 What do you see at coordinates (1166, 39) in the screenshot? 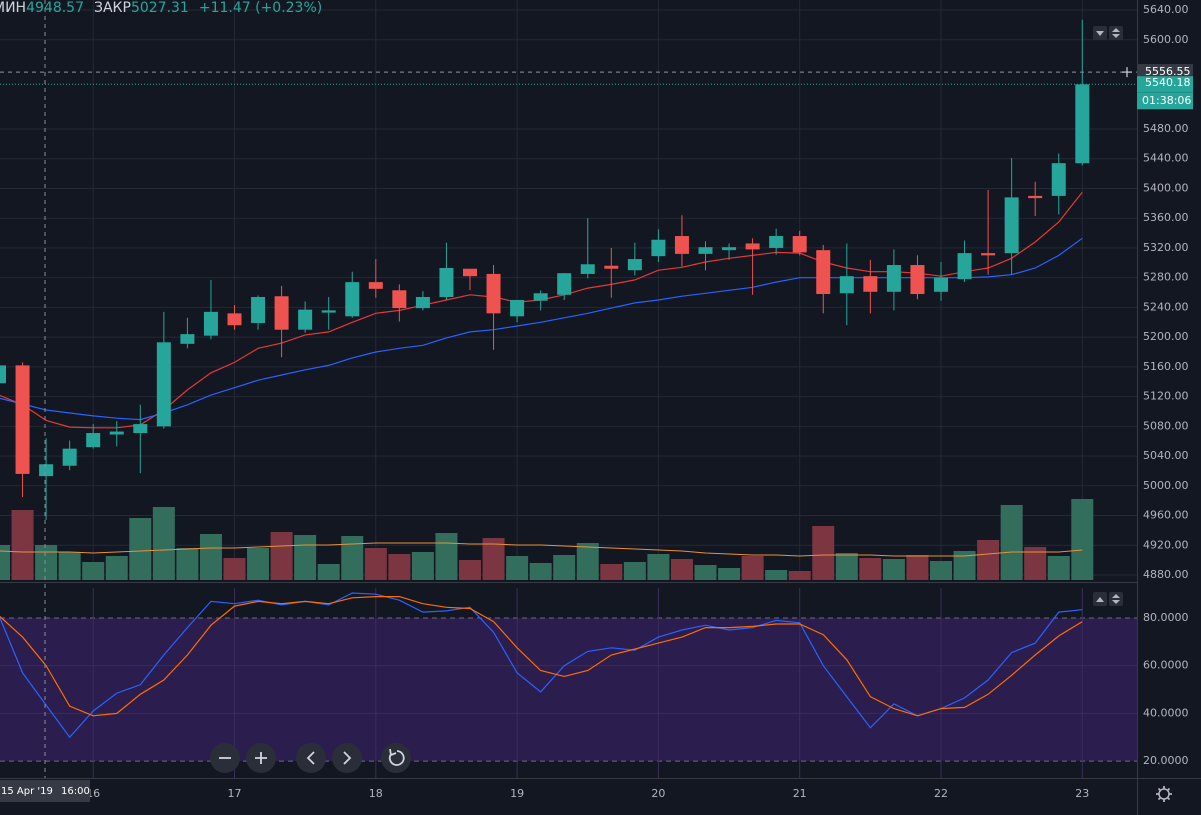
I see `y-tick-label: 5600.00` at bounding box center [1166, 39].